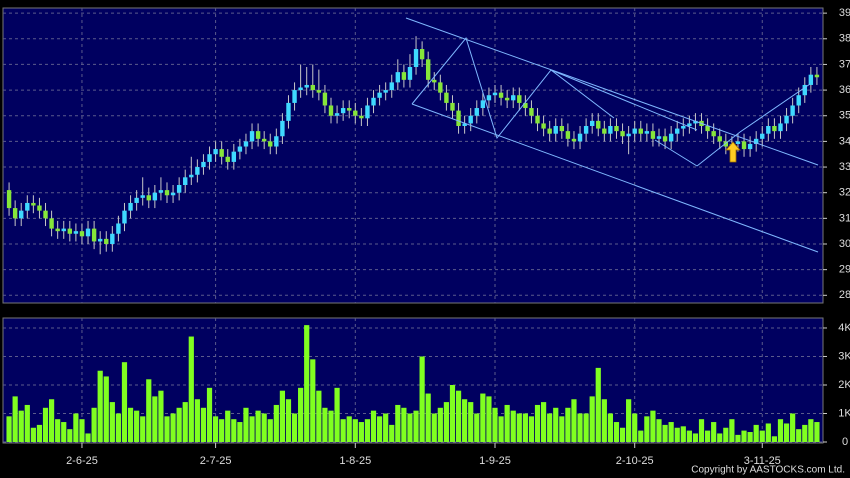  Describe the element at coordinates (844, 13) in the screenshot. I see `y-tick-label: 39` at that location.